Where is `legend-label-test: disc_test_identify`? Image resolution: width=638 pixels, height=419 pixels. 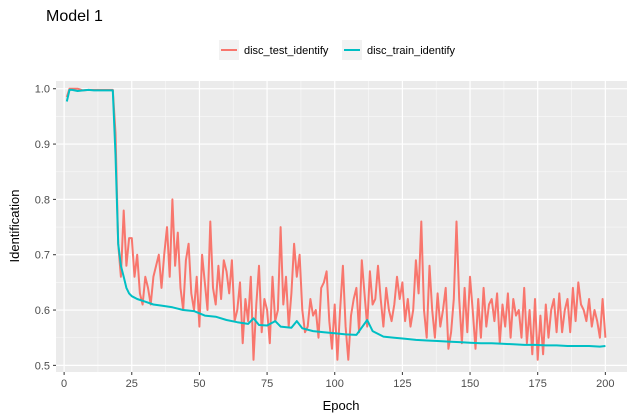 legend-label-test: disc_test_identify is located at coordinates (286, 51).